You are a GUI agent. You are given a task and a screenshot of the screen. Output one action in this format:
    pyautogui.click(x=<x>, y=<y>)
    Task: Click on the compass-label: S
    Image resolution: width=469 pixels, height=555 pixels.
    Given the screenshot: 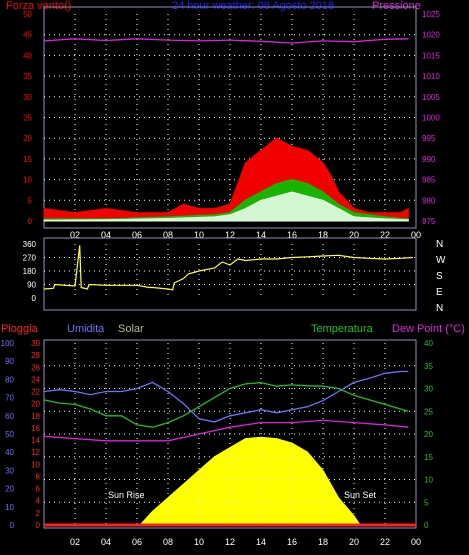 What is the action you would take?
    pyautogui.click(x=439, y=276)
    